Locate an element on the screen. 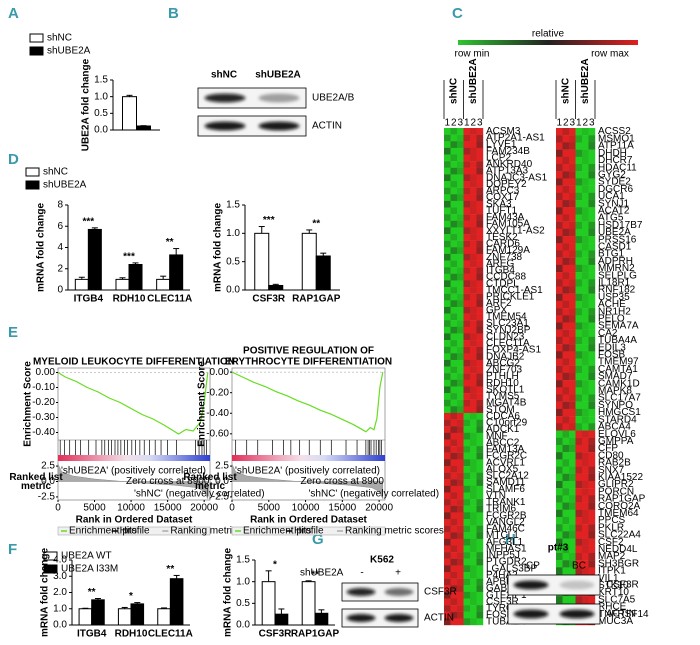  gene-label: FAM234B is located at coordinates (508, 151).